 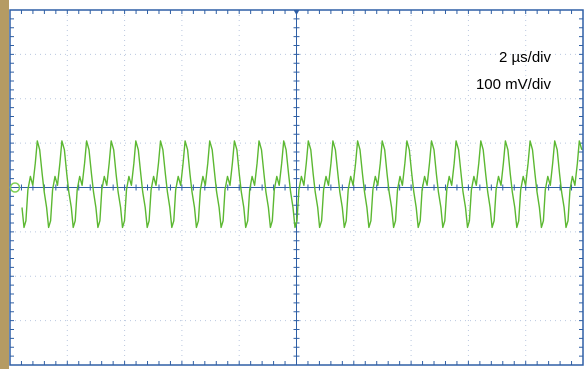 I want to click on time-per-div-label: 2 µs/div, so click(x=525, y=57).